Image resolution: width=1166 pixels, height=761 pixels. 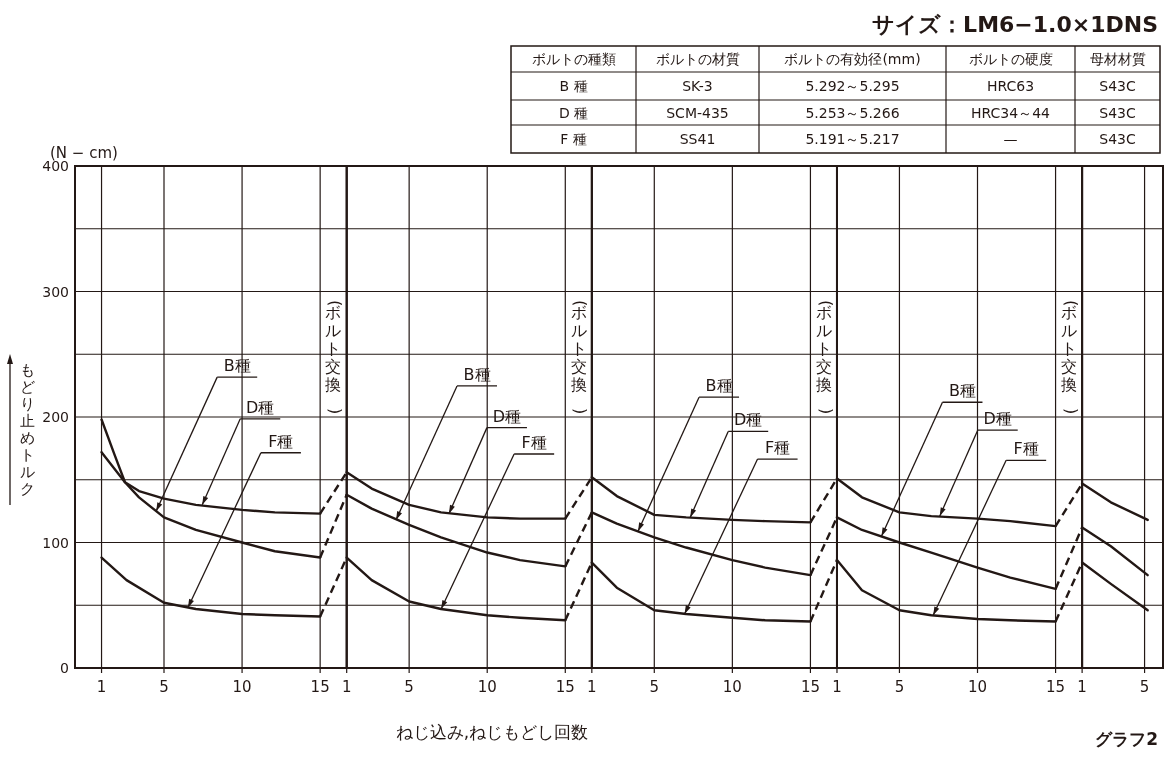 I want to click on category-label: ボルトの種類, so click(x=573, y=59).